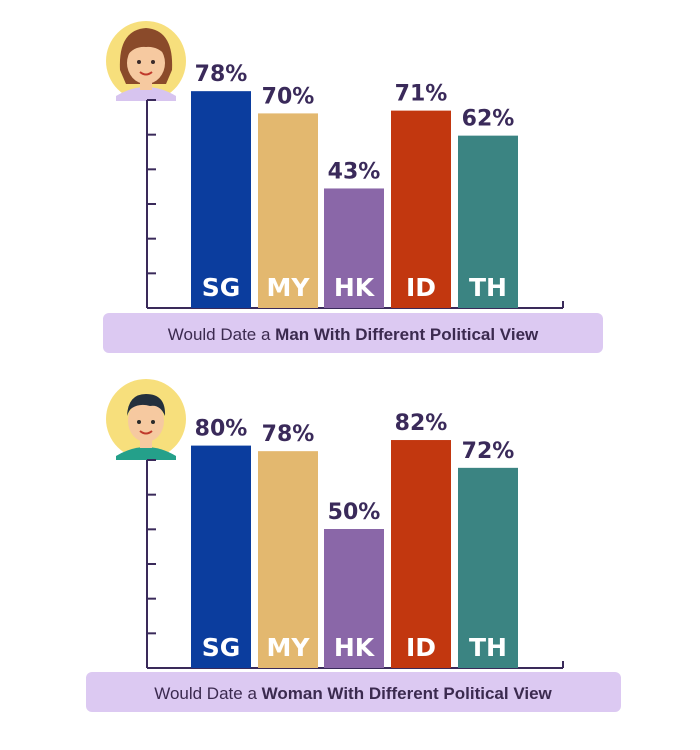 This screenshot has height=750, width=700. What do you see at coordinates (146, 61) in the screenshot?
I see `woman-avatar-icon` at bounding box center [146, 61].